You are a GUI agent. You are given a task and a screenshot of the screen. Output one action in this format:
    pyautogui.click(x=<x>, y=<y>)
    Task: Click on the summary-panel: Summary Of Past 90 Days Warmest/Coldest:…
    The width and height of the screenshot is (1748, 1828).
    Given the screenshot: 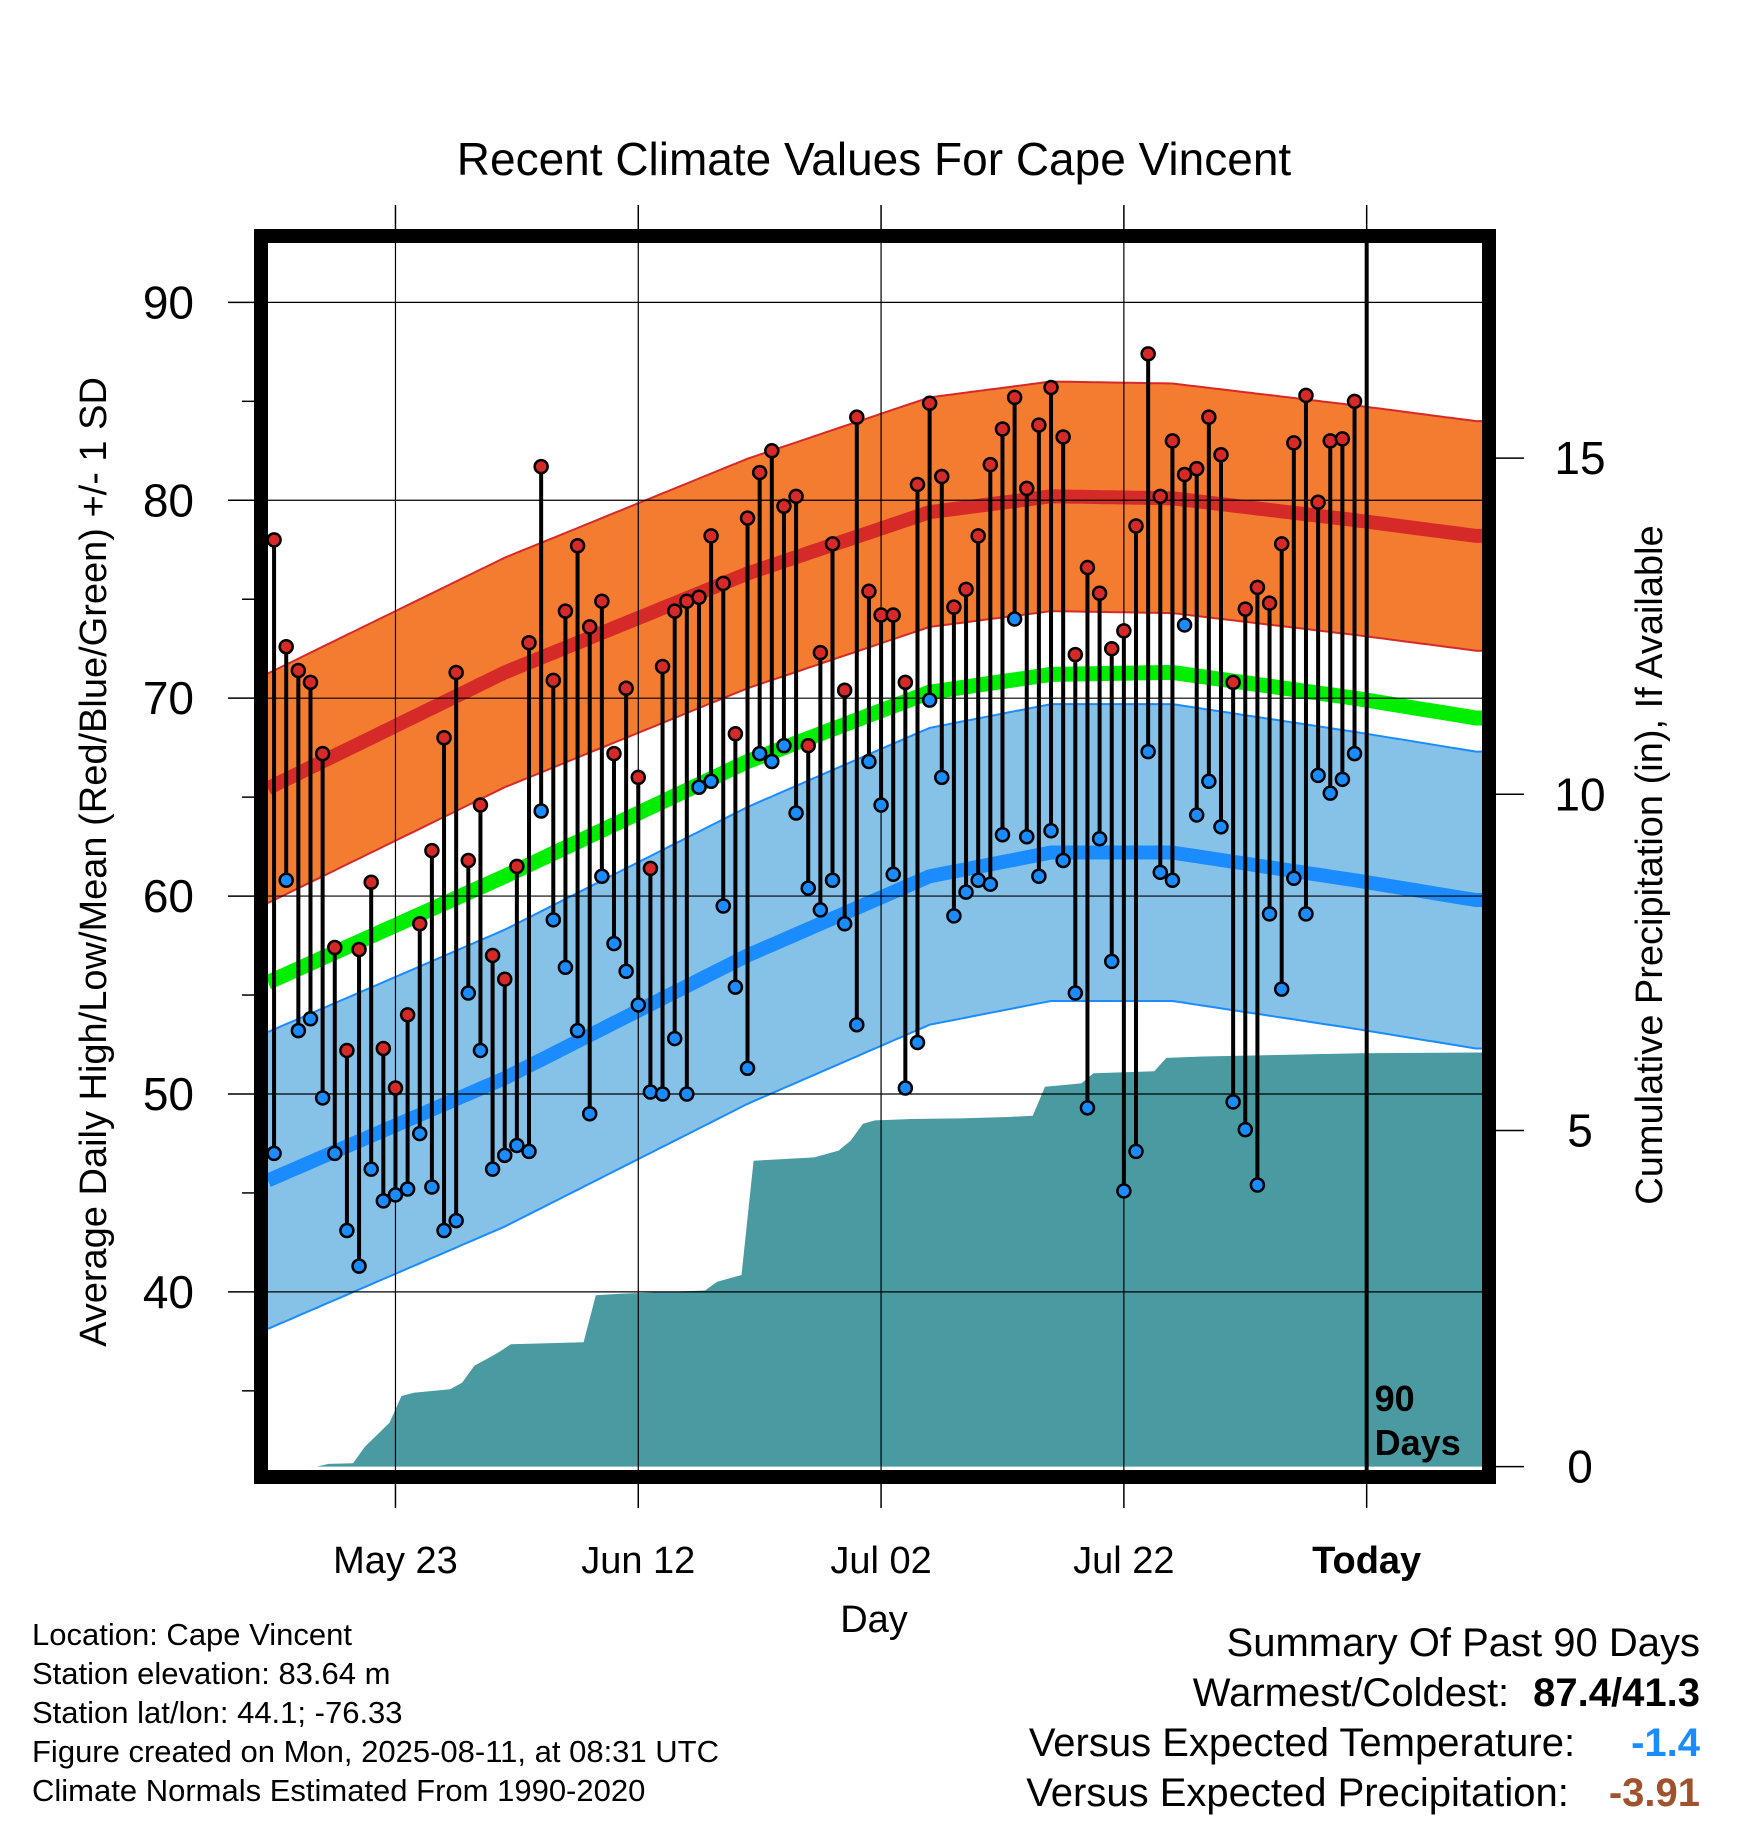 What is the action you would take?
    pyautogui.click(x=1363, y=1718)
    